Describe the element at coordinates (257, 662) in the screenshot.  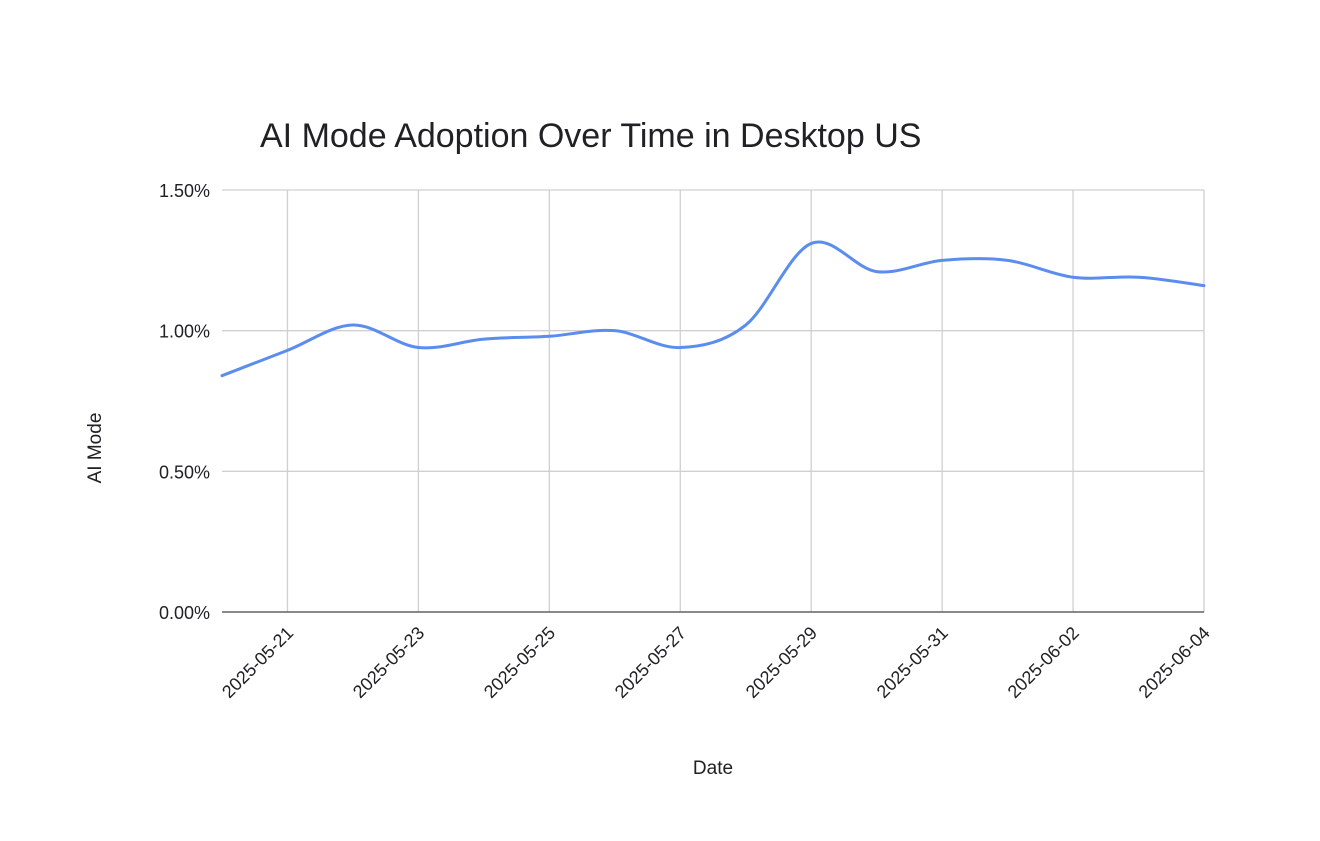
I see `x-tick-label: 2025-05-21` at that location.